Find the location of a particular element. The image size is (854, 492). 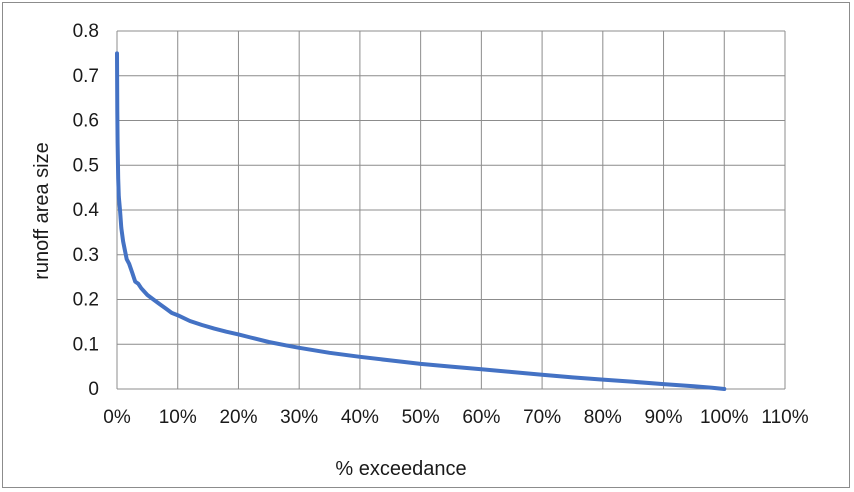

y-tick-label: 0.2 is located at coordinates (86, 300).